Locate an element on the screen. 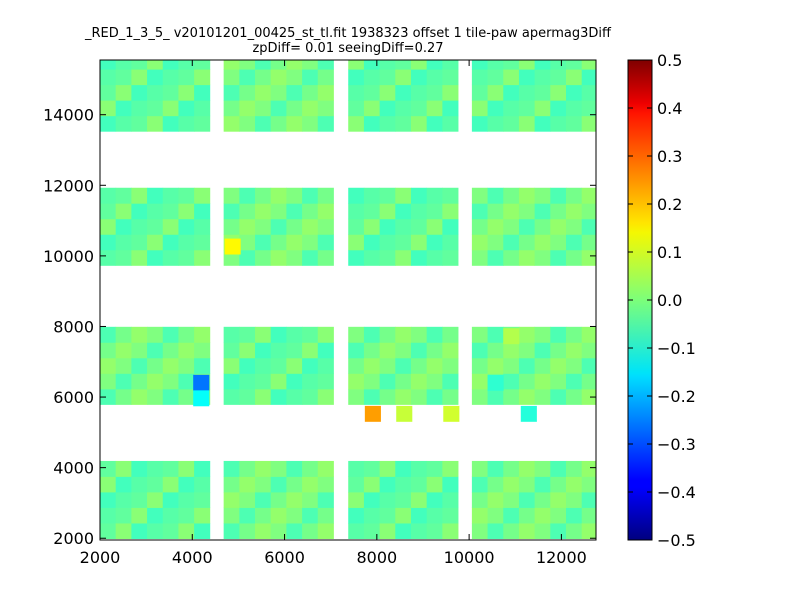  x-tick-label: 12000 is located at coordinates (561, 557).